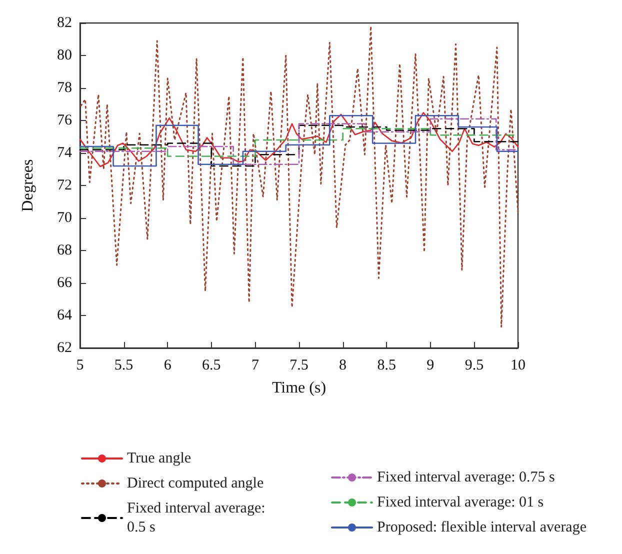 This screenshot has height=554, width=622. What do you see at coordinates (195, 484) in the screenshot?
I see `legend-label: Direct computed angle` at bounding box center [195, 484].